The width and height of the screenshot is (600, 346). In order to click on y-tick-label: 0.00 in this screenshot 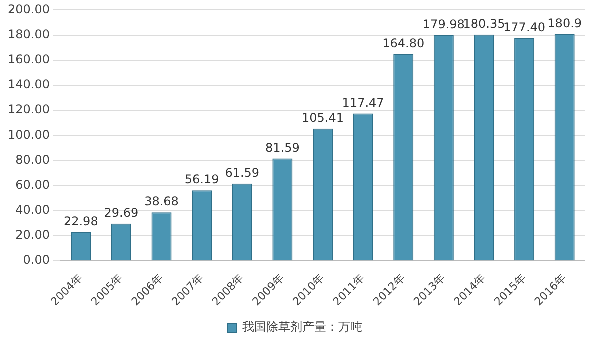, I will do `click(36, 260)`.